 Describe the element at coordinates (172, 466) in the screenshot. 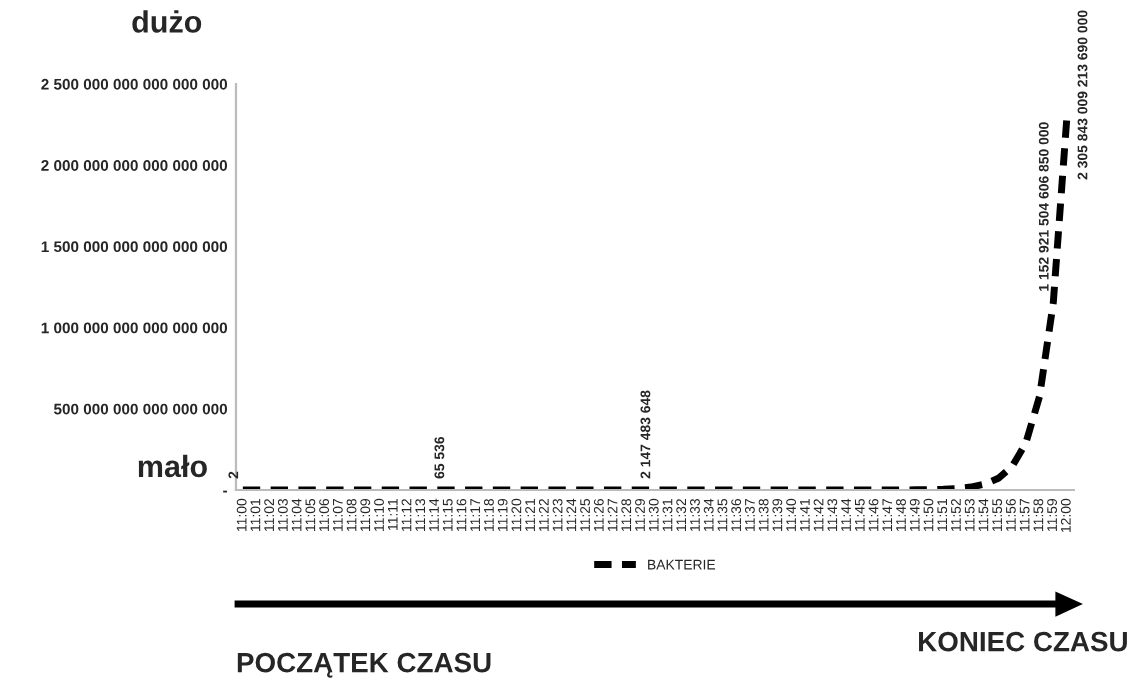

I see `text: mało` at that location.